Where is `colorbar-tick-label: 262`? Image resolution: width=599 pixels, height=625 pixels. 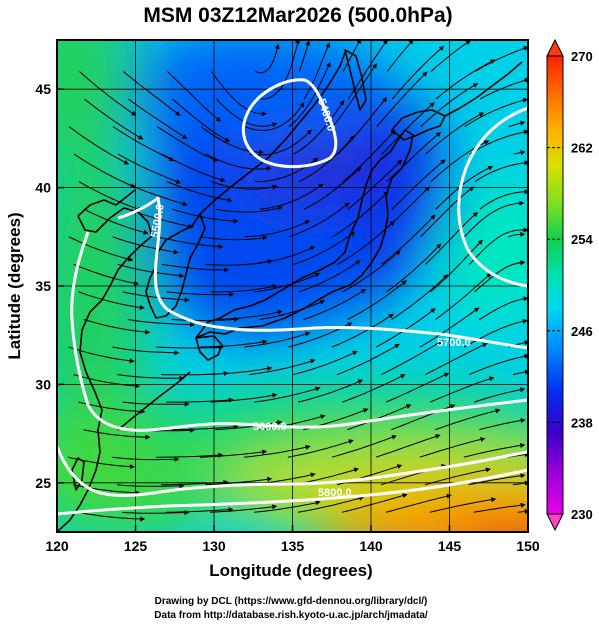 colorbar-tick-label: 262 is located at coordinates (582, 148).